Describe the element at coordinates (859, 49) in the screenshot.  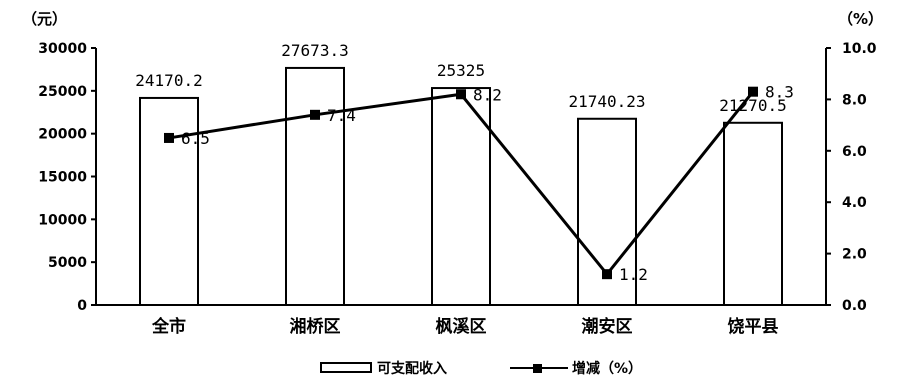
I see `right-tick-label: 10.0` at that location.